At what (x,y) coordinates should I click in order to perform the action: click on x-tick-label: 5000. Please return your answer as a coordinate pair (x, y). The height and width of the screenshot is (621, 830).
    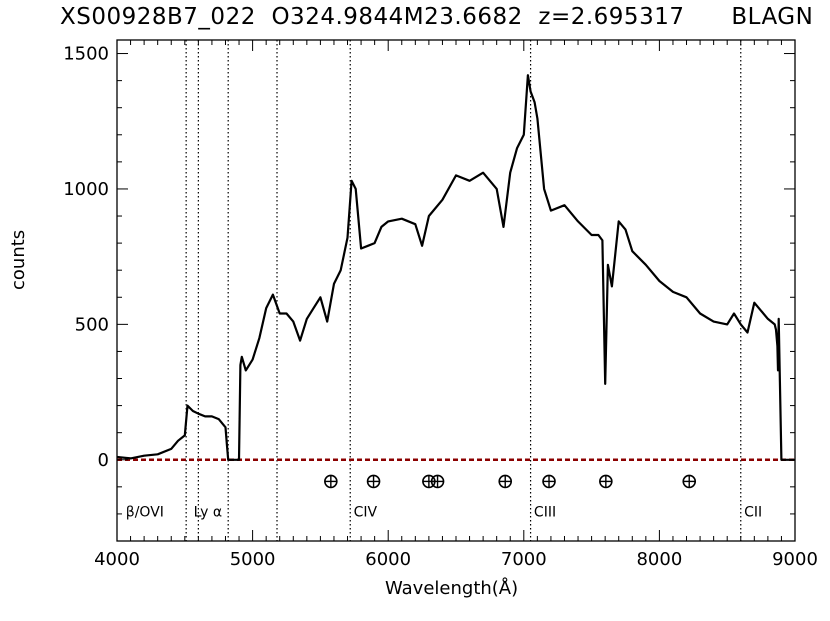
    Looking at the image, I should click on (253, 559).